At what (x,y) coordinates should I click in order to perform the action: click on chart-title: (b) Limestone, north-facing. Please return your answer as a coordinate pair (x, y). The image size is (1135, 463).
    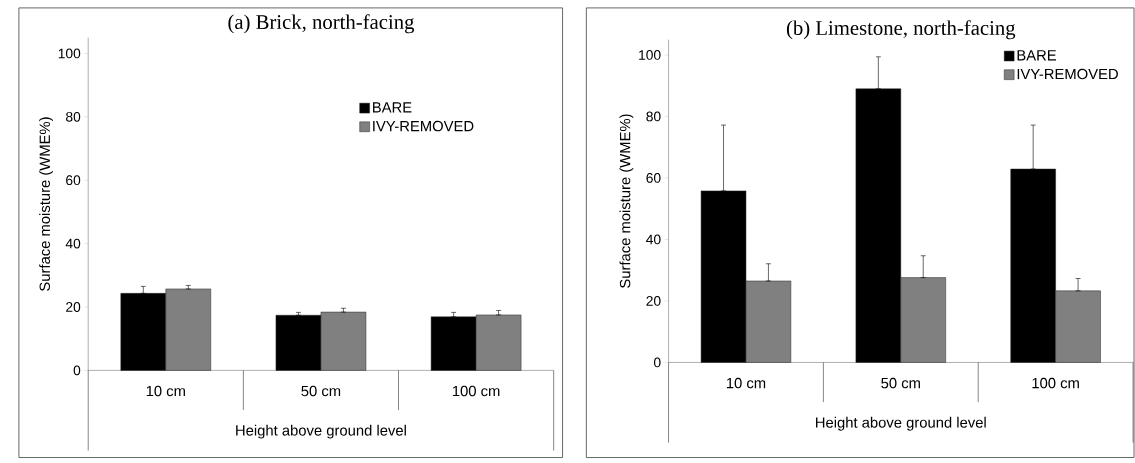
    Looking at the image, I should click on (901, 29).